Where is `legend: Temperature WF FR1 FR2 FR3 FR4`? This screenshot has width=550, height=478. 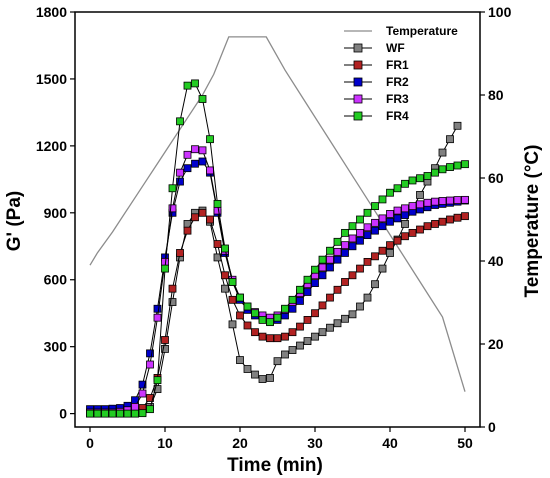 legend: Temperature WF FR1 FR2 FR3 FR4 is located at coordinates (401, 73).